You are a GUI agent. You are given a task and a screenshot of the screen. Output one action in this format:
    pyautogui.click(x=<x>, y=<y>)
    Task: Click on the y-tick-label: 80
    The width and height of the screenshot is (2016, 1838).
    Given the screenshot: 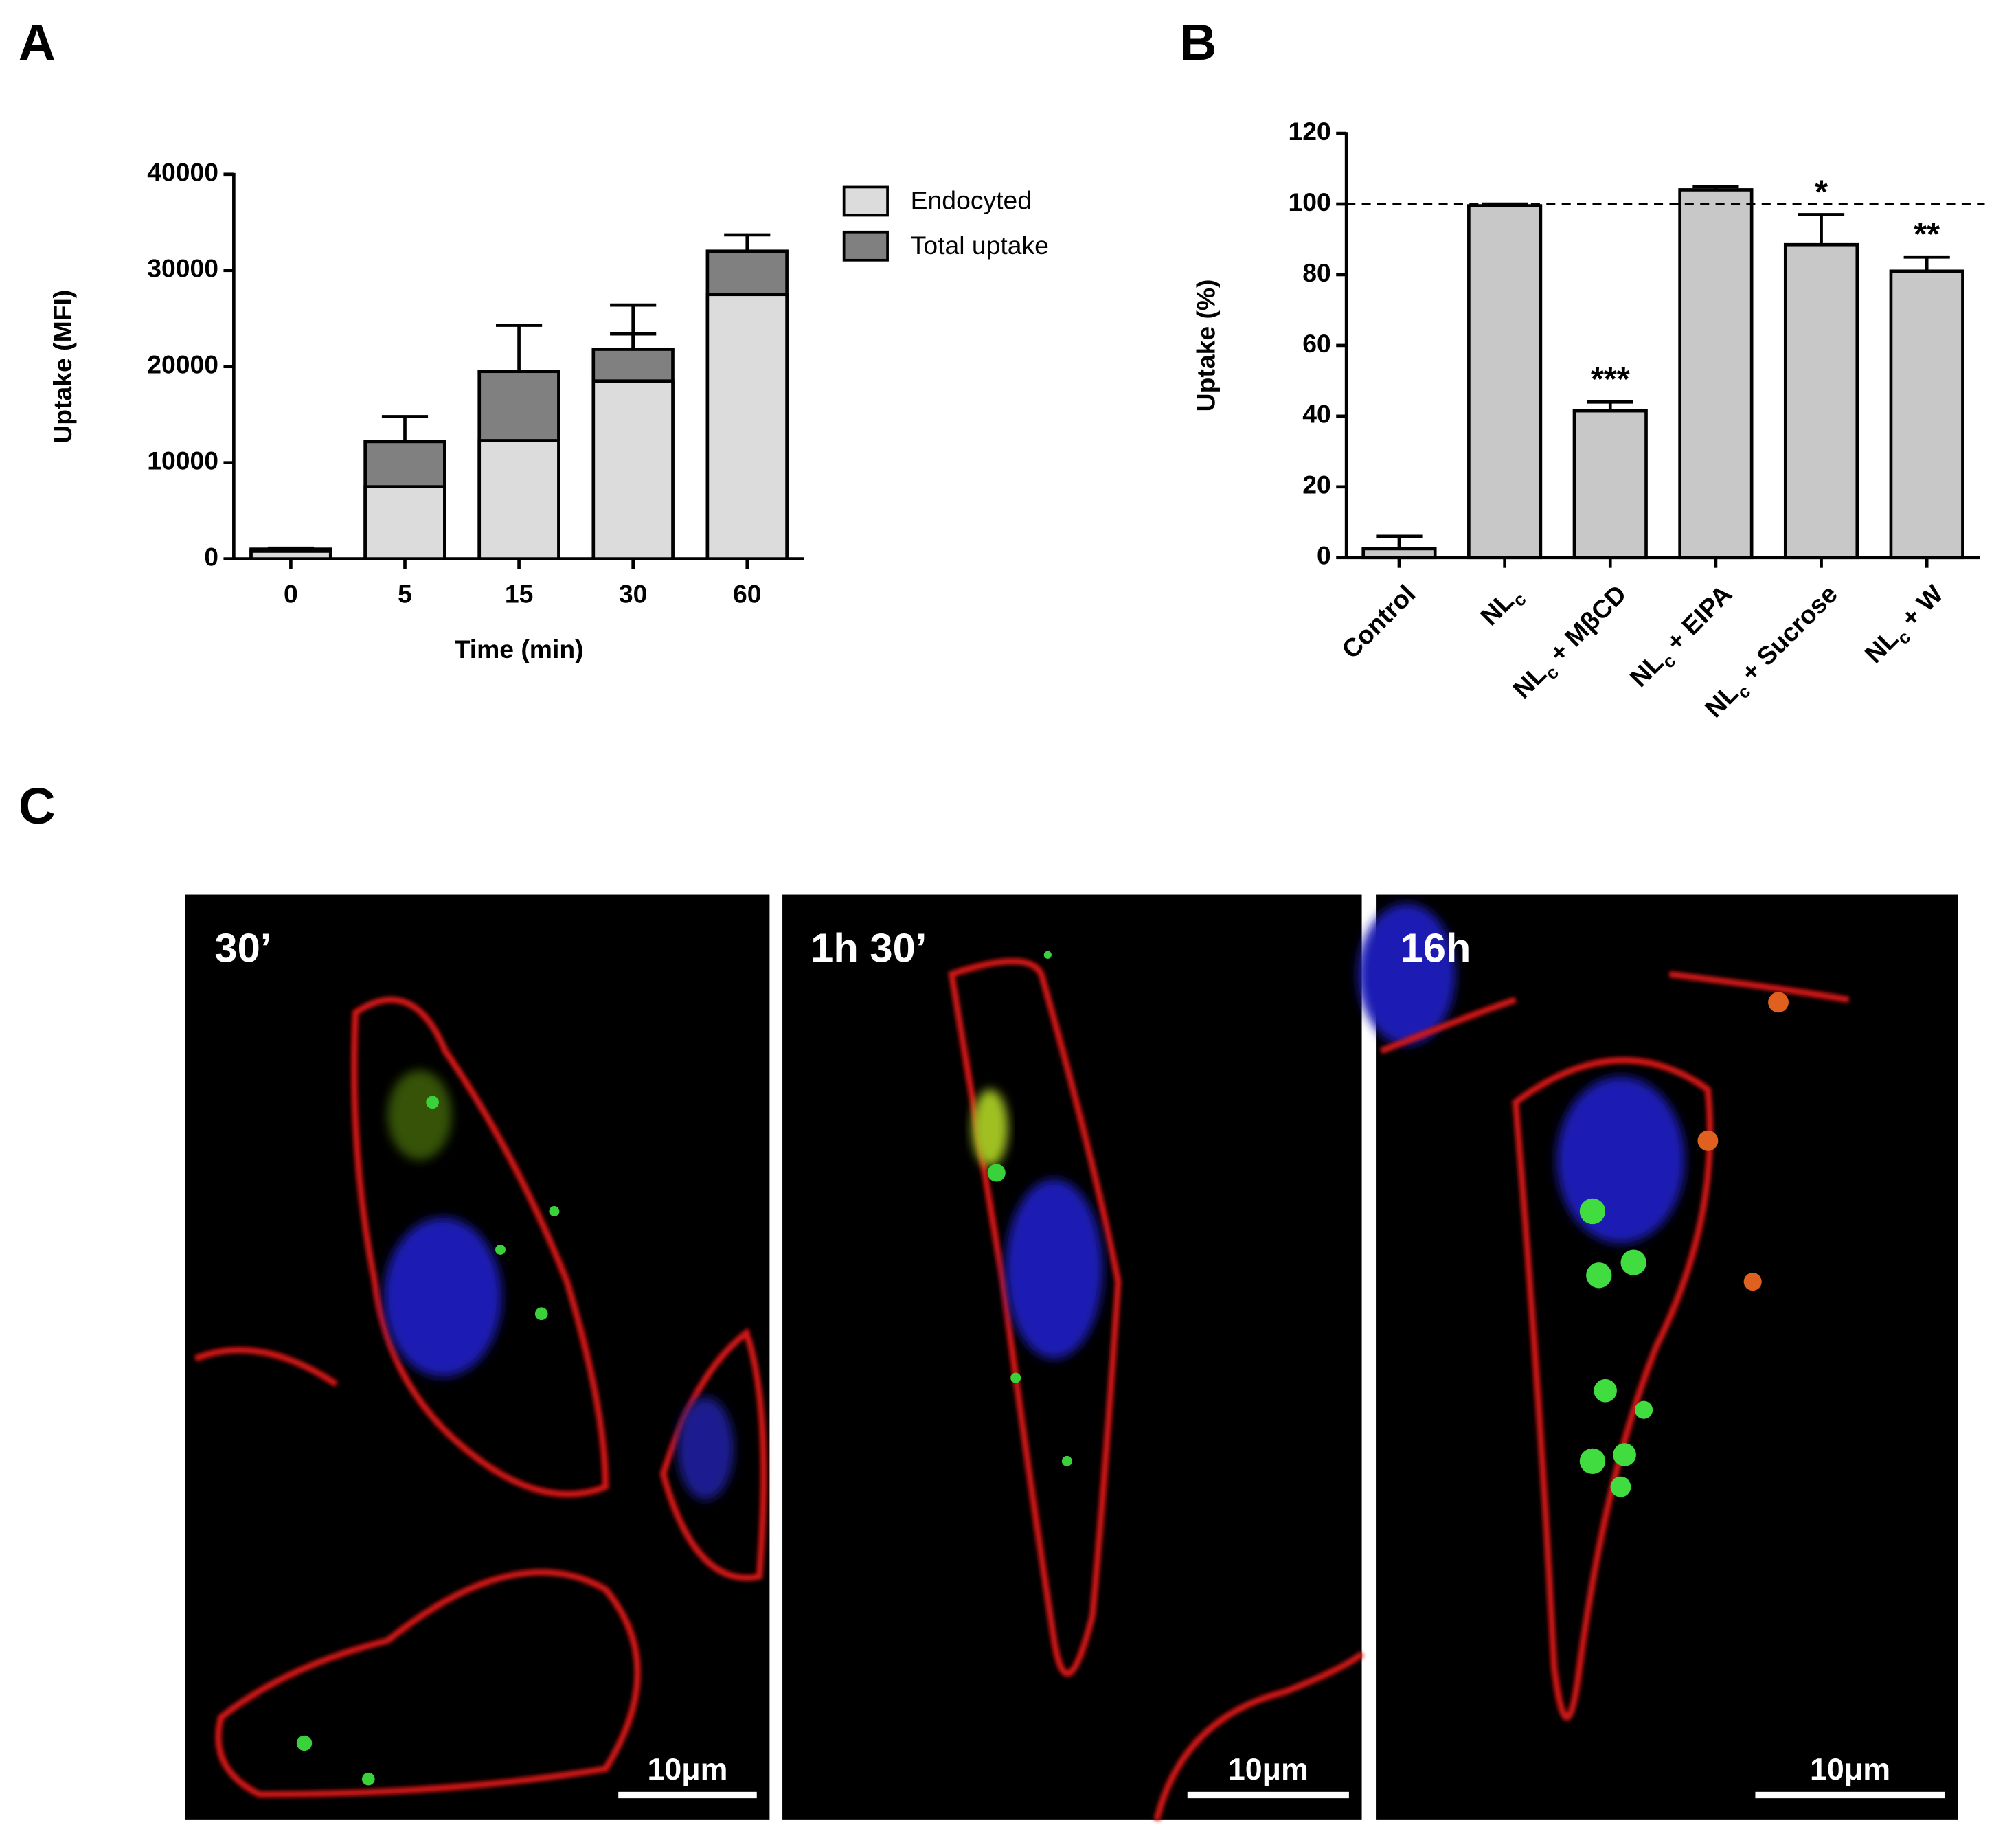 What is the action you would take?
    pyautogui.click(x=1317, y=272)
    